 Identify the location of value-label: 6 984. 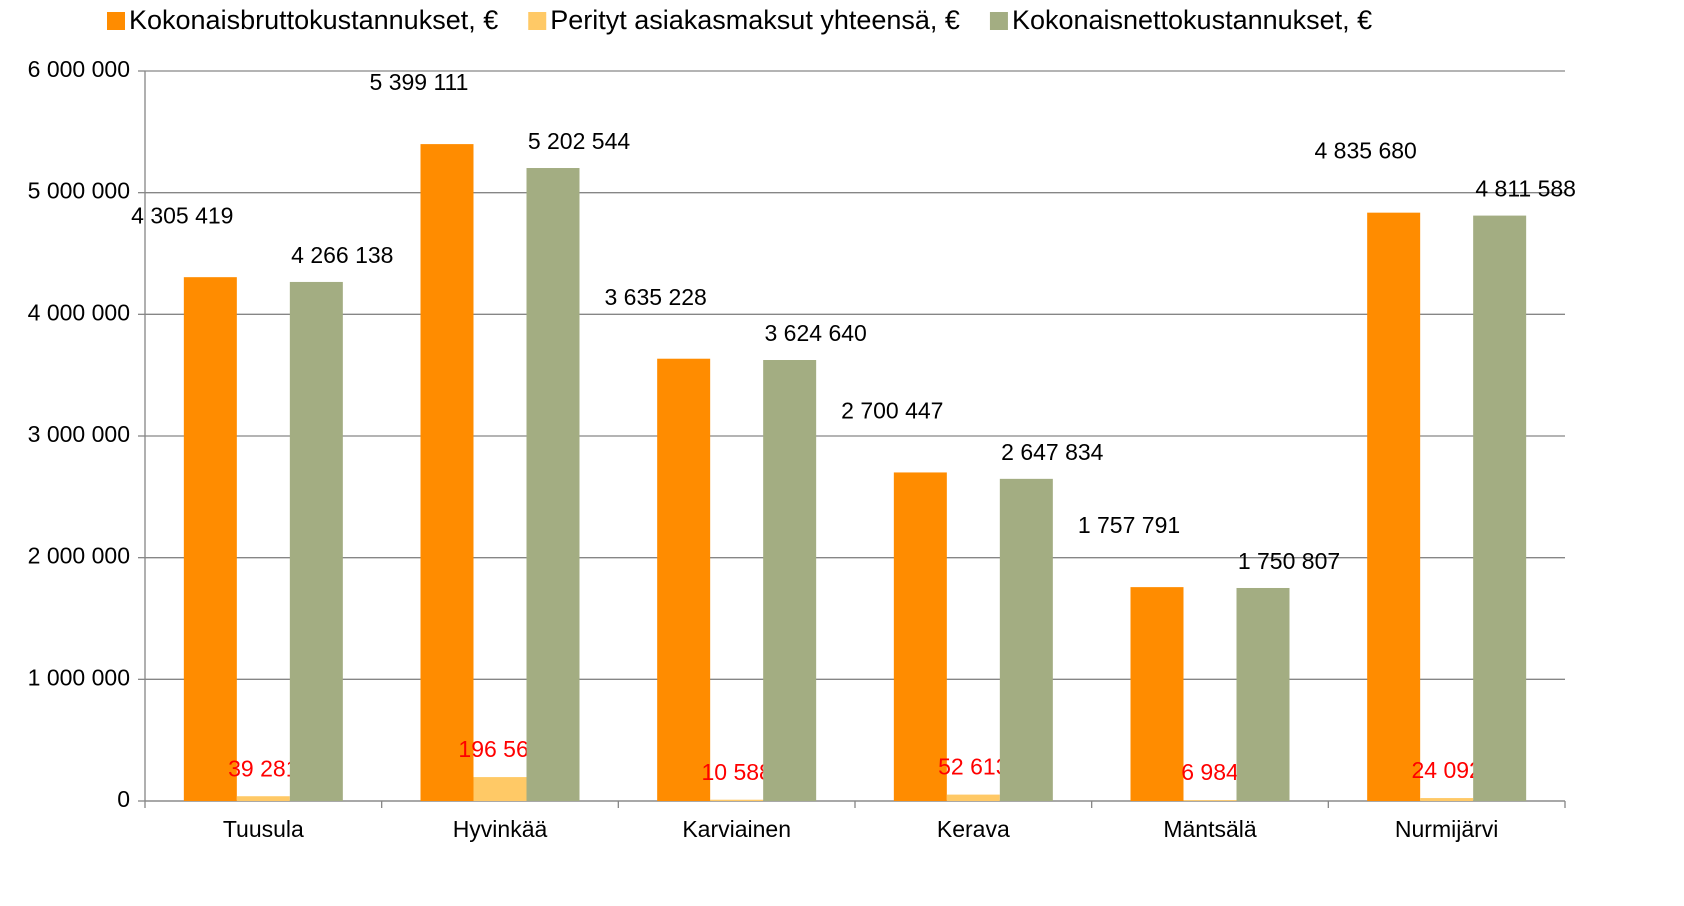
(1210, 772).